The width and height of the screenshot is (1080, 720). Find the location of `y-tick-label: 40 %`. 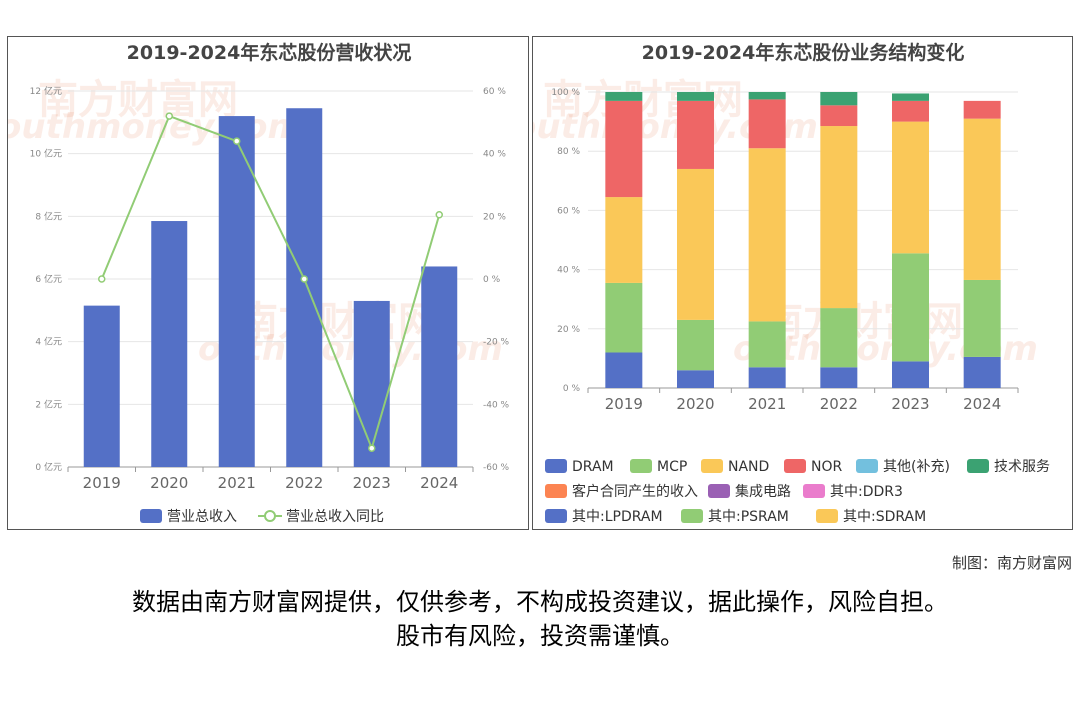

y-tick-label: 40 % is located at coordinates (568, 271).